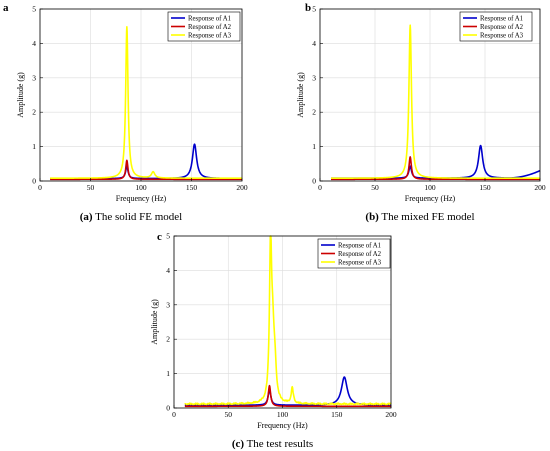  I want to click on panel-caption: (c) The test results, so click(272, 444).